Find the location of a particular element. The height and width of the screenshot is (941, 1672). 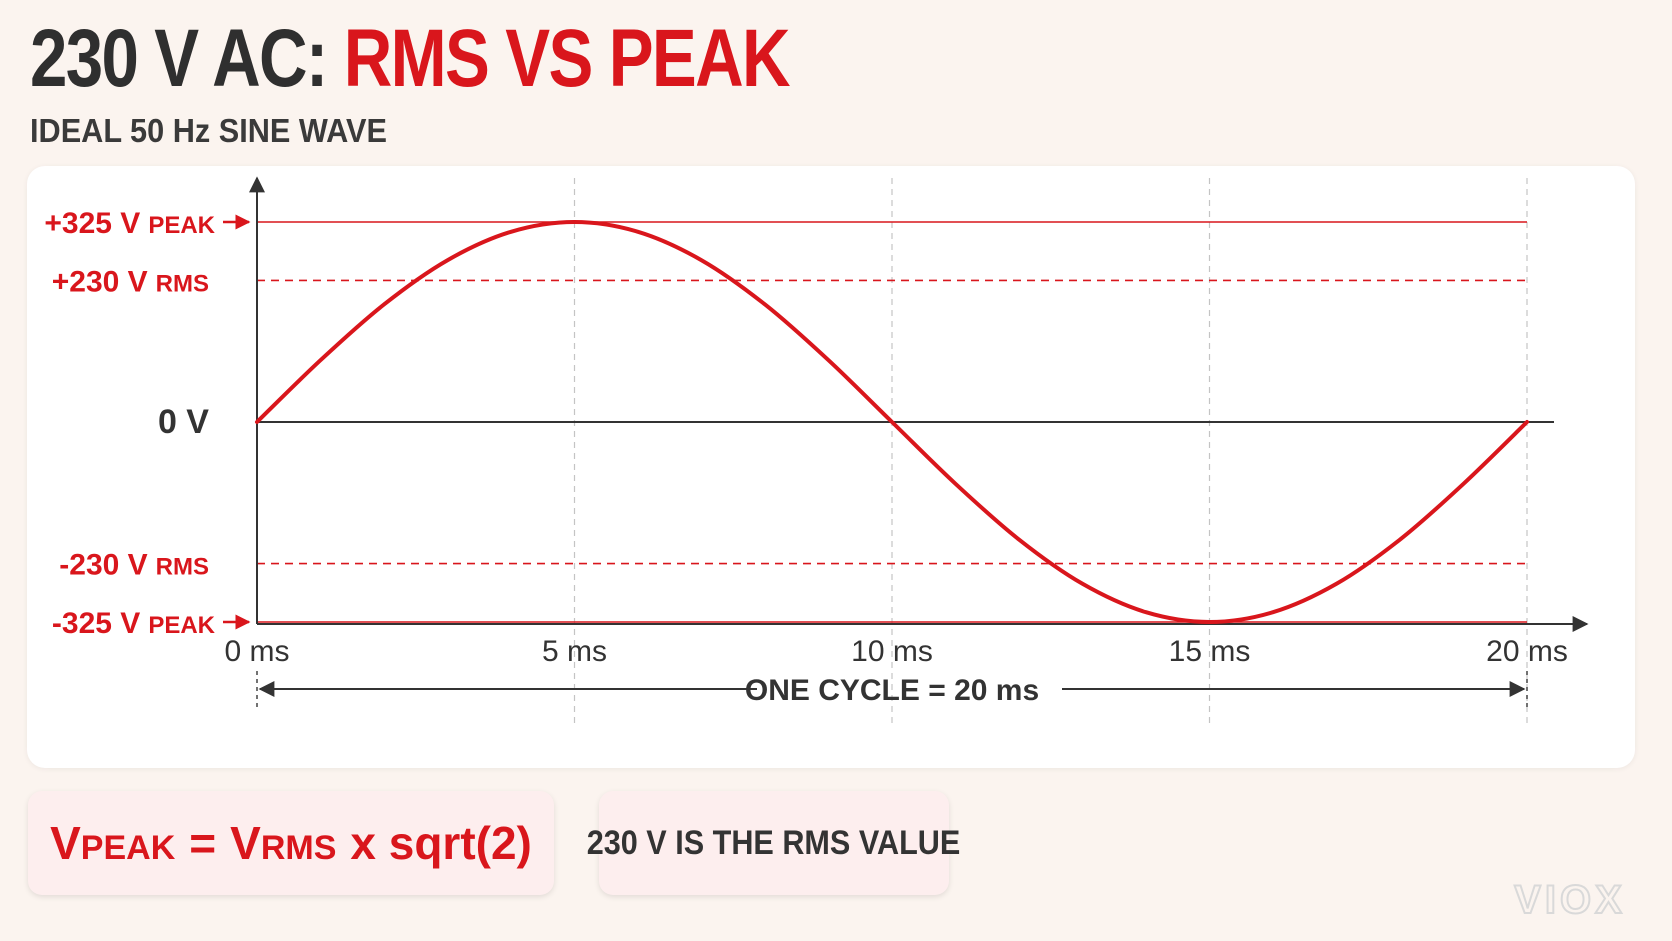

reference-label: +230 V RMS is located at coordinates (130, 281).